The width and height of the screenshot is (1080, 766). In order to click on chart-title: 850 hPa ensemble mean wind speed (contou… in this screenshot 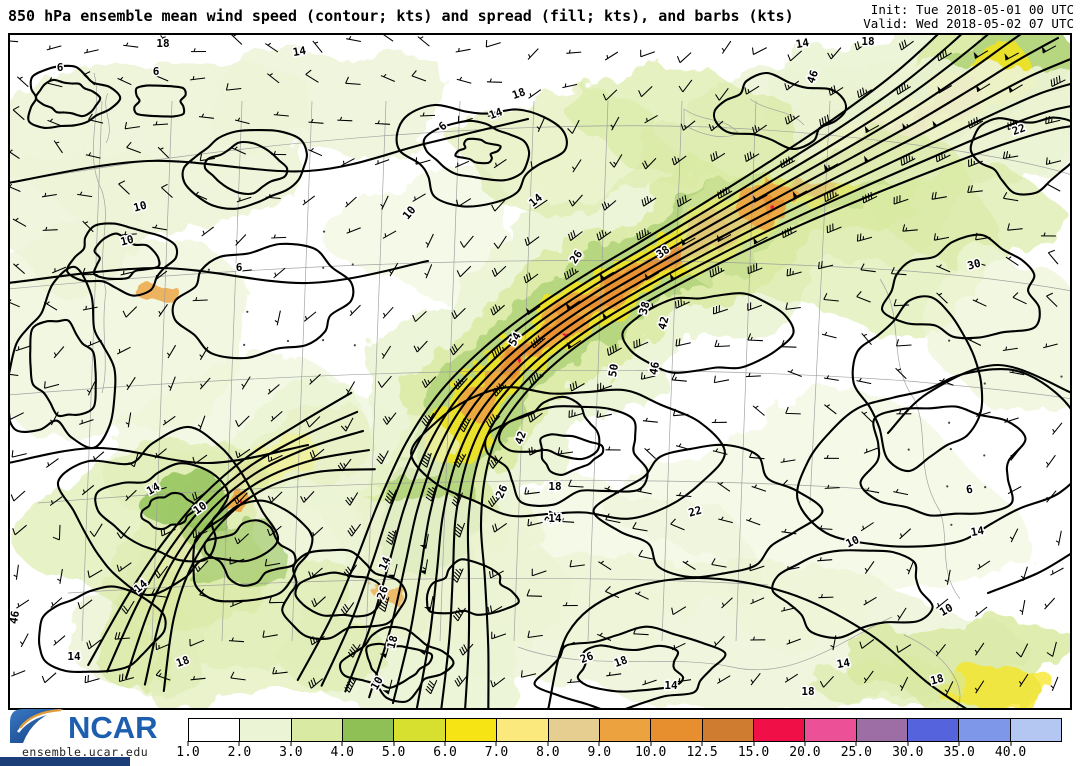, I will do `click(401, 16)`.